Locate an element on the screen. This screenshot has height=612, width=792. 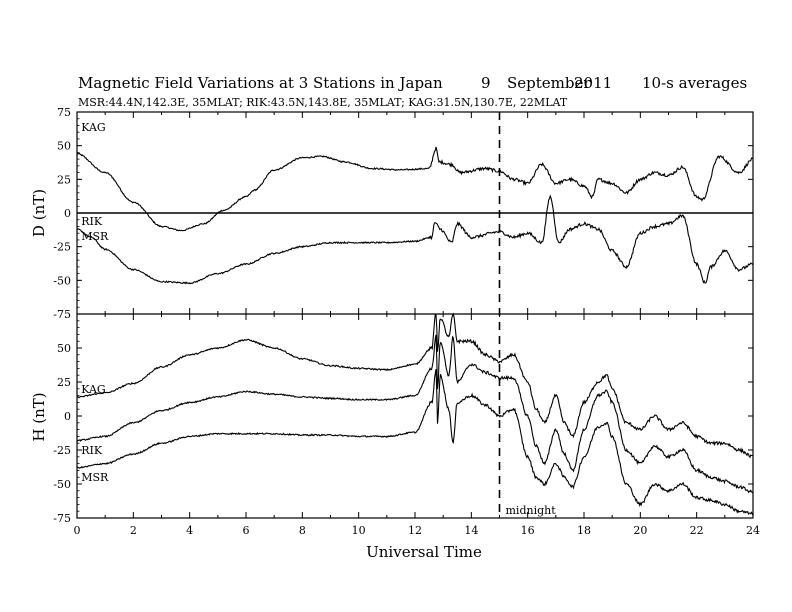
x-tick-label: 18 is located at coordinates (584, 530).